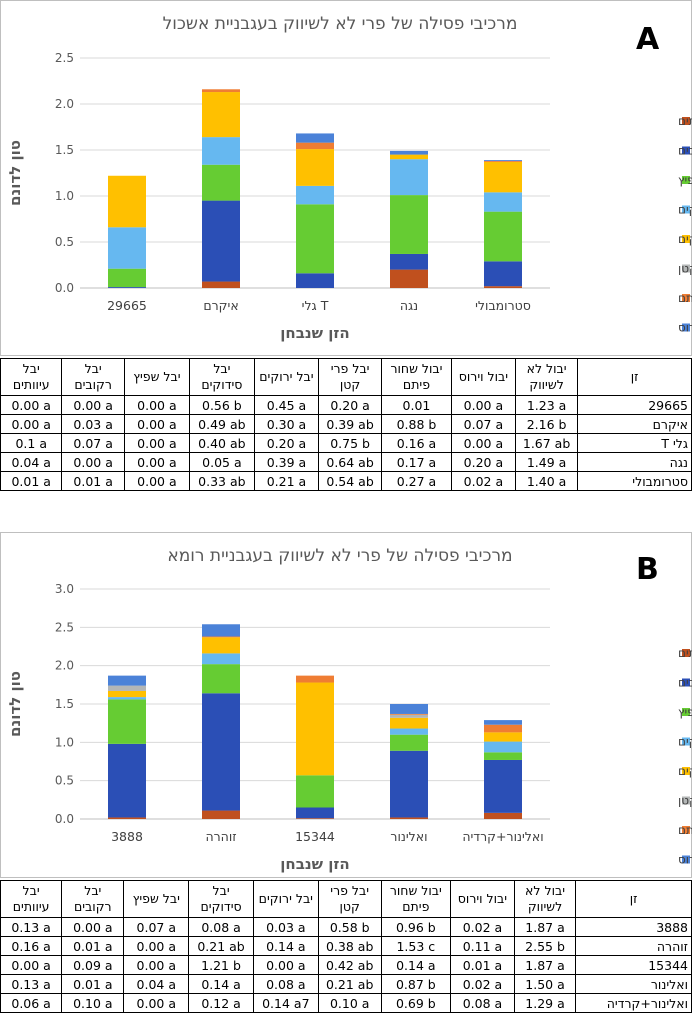 The width and height of the screenshot is (692, 1024). Describe the element at coordinates (31, 1003) in the screenshot. I see `value-cell: 0.06 a` at that location.